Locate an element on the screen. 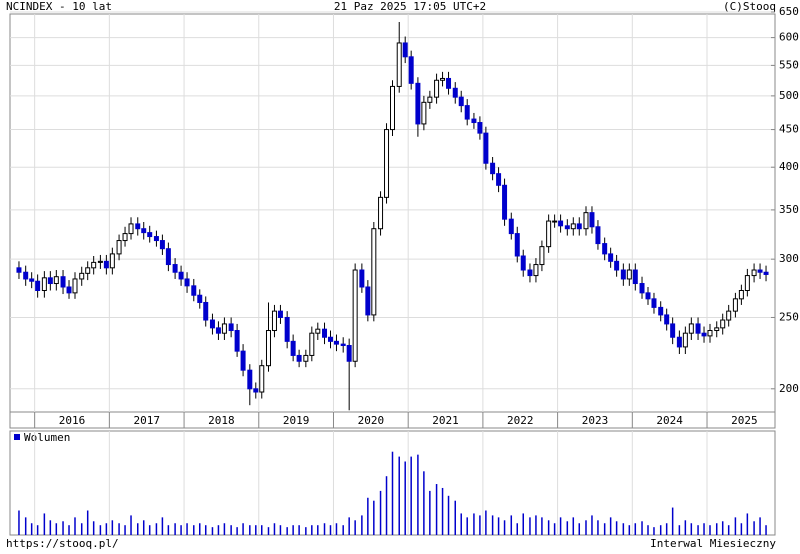 This screenshot has height=554, width=800. footer-url: https://stooq.pl/ is located at coordinates (62, 543).